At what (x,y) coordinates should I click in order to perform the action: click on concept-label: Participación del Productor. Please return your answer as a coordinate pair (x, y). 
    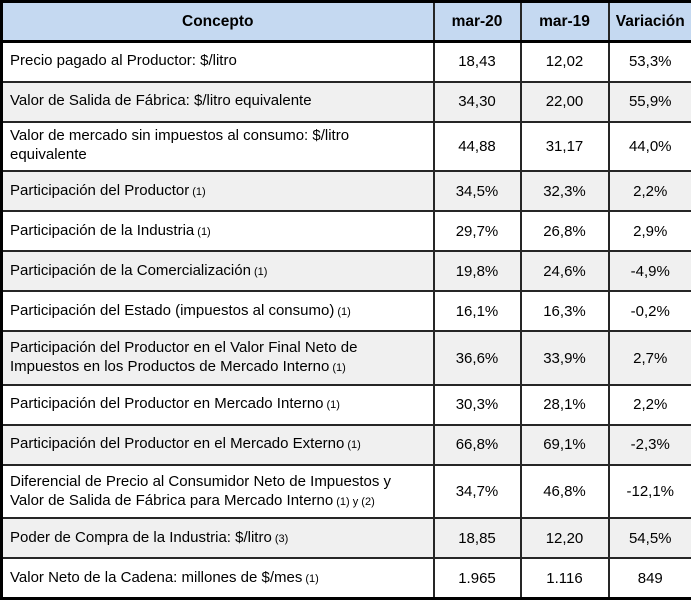
    Looking at the image, I should click on (100, 190).